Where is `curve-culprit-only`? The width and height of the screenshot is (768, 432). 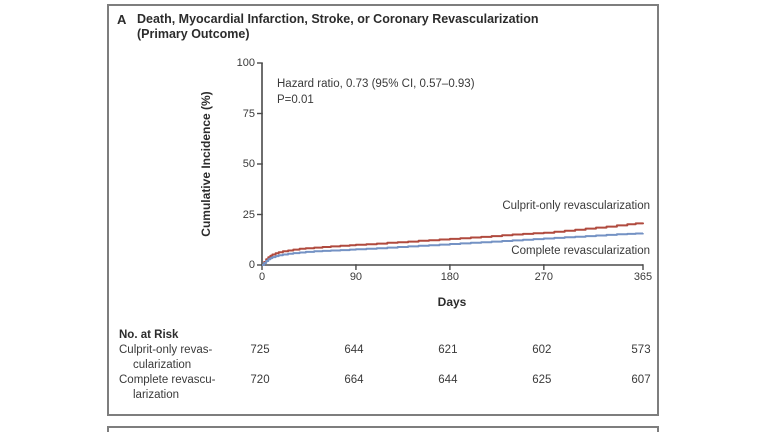 curve-culprit-only is located at coordinates (453, 244).